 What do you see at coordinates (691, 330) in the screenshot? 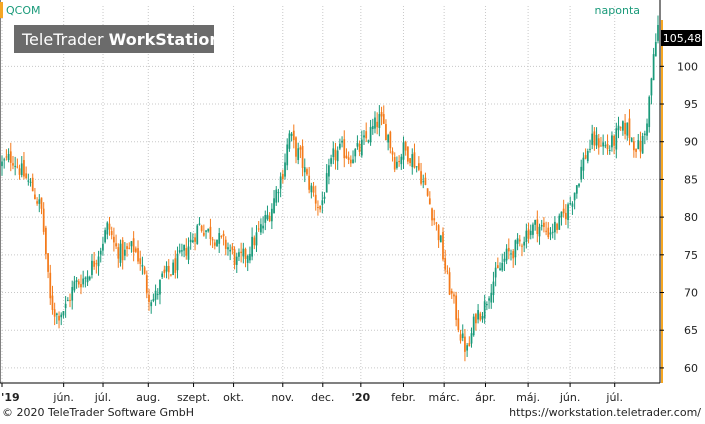
I see `y-tick-label: 65` at bounding box center [691, 330].